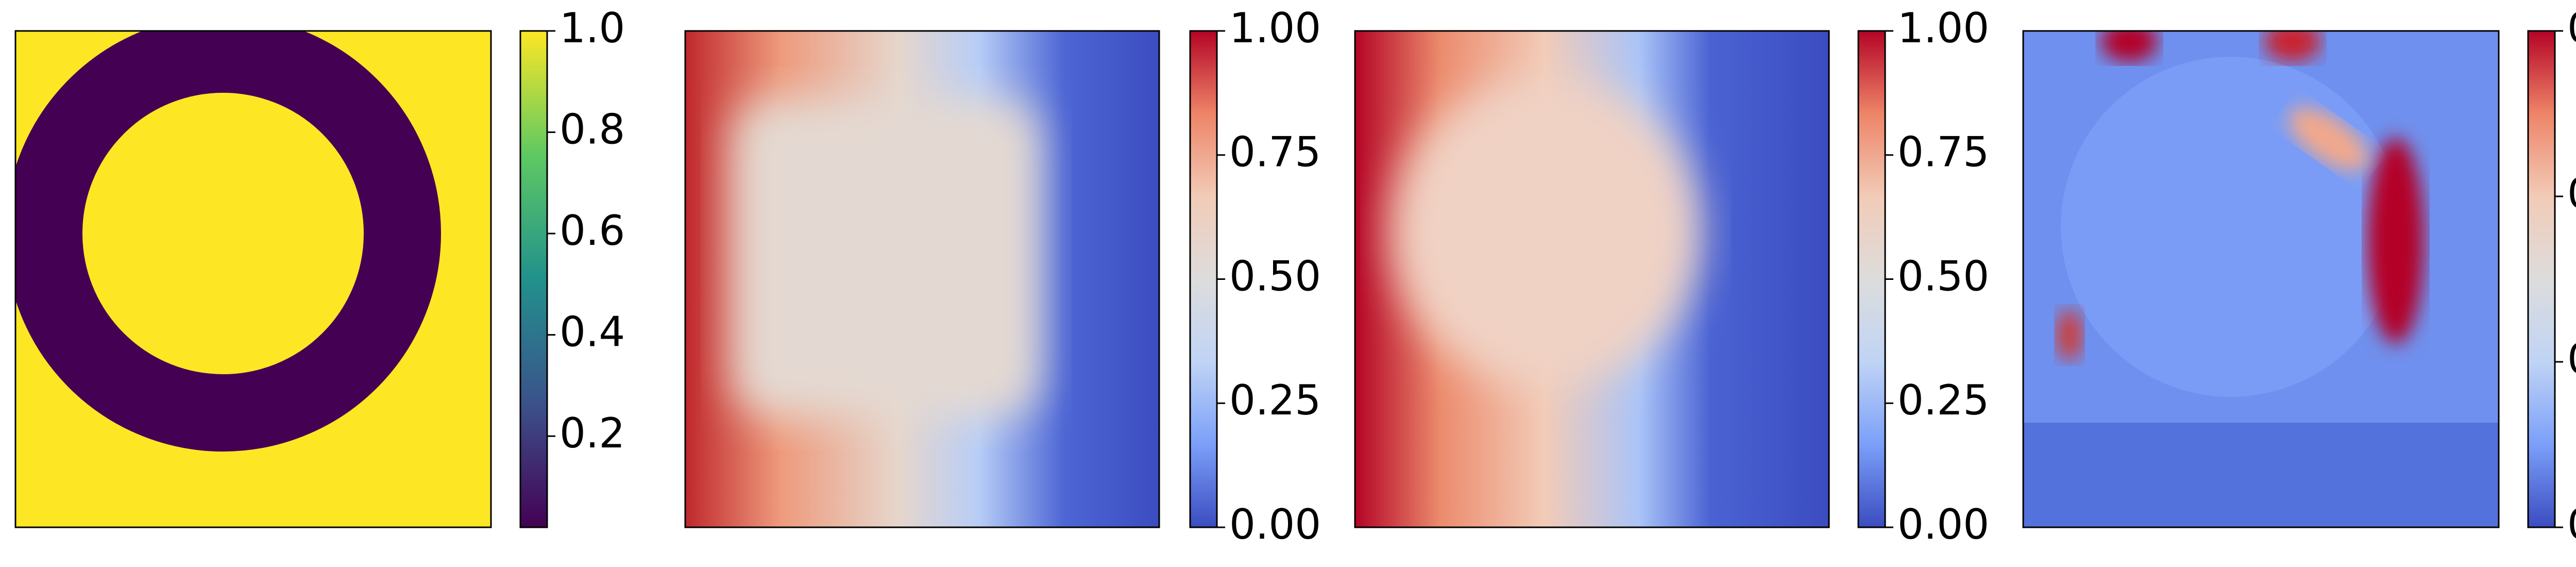 The width and height of the screenshot is (2576, 567). Describe the element at coordinates (2571, 194) in the screenshot. I see `colorbar-tick-label: 0.10` at that location.